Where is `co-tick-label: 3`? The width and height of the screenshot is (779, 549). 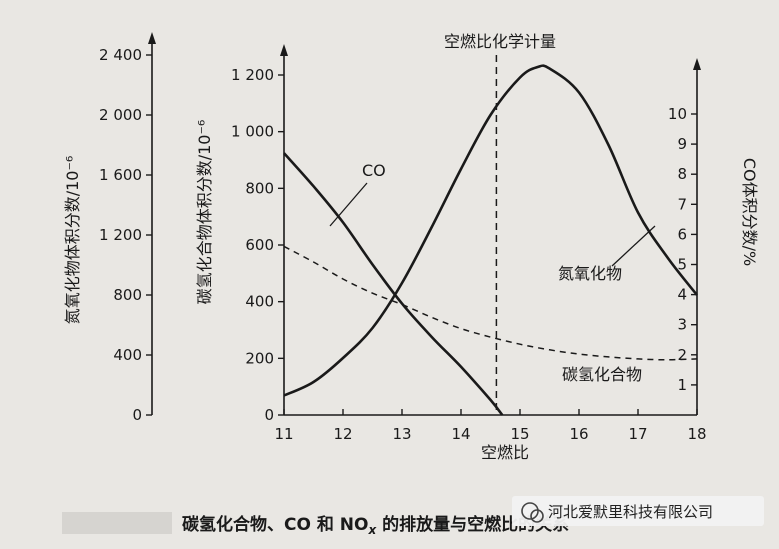 co-tick-label: 3 is located at coordinates (682, 325).